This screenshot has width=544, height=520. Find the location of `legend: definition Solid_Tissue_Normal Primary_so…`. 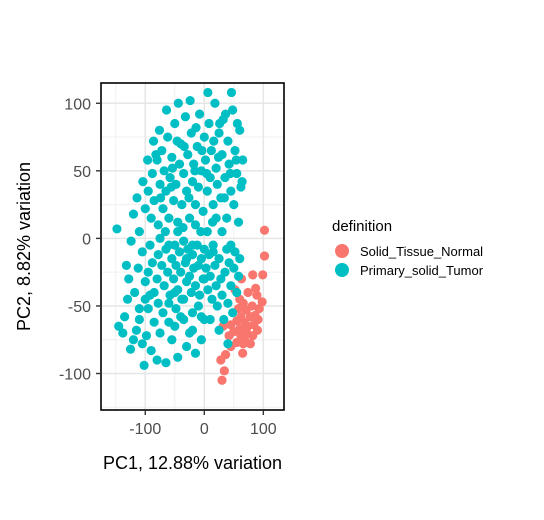

legend: definition Solid_Tissue_Normal Primary_so… is located at coordinates (408, 248).